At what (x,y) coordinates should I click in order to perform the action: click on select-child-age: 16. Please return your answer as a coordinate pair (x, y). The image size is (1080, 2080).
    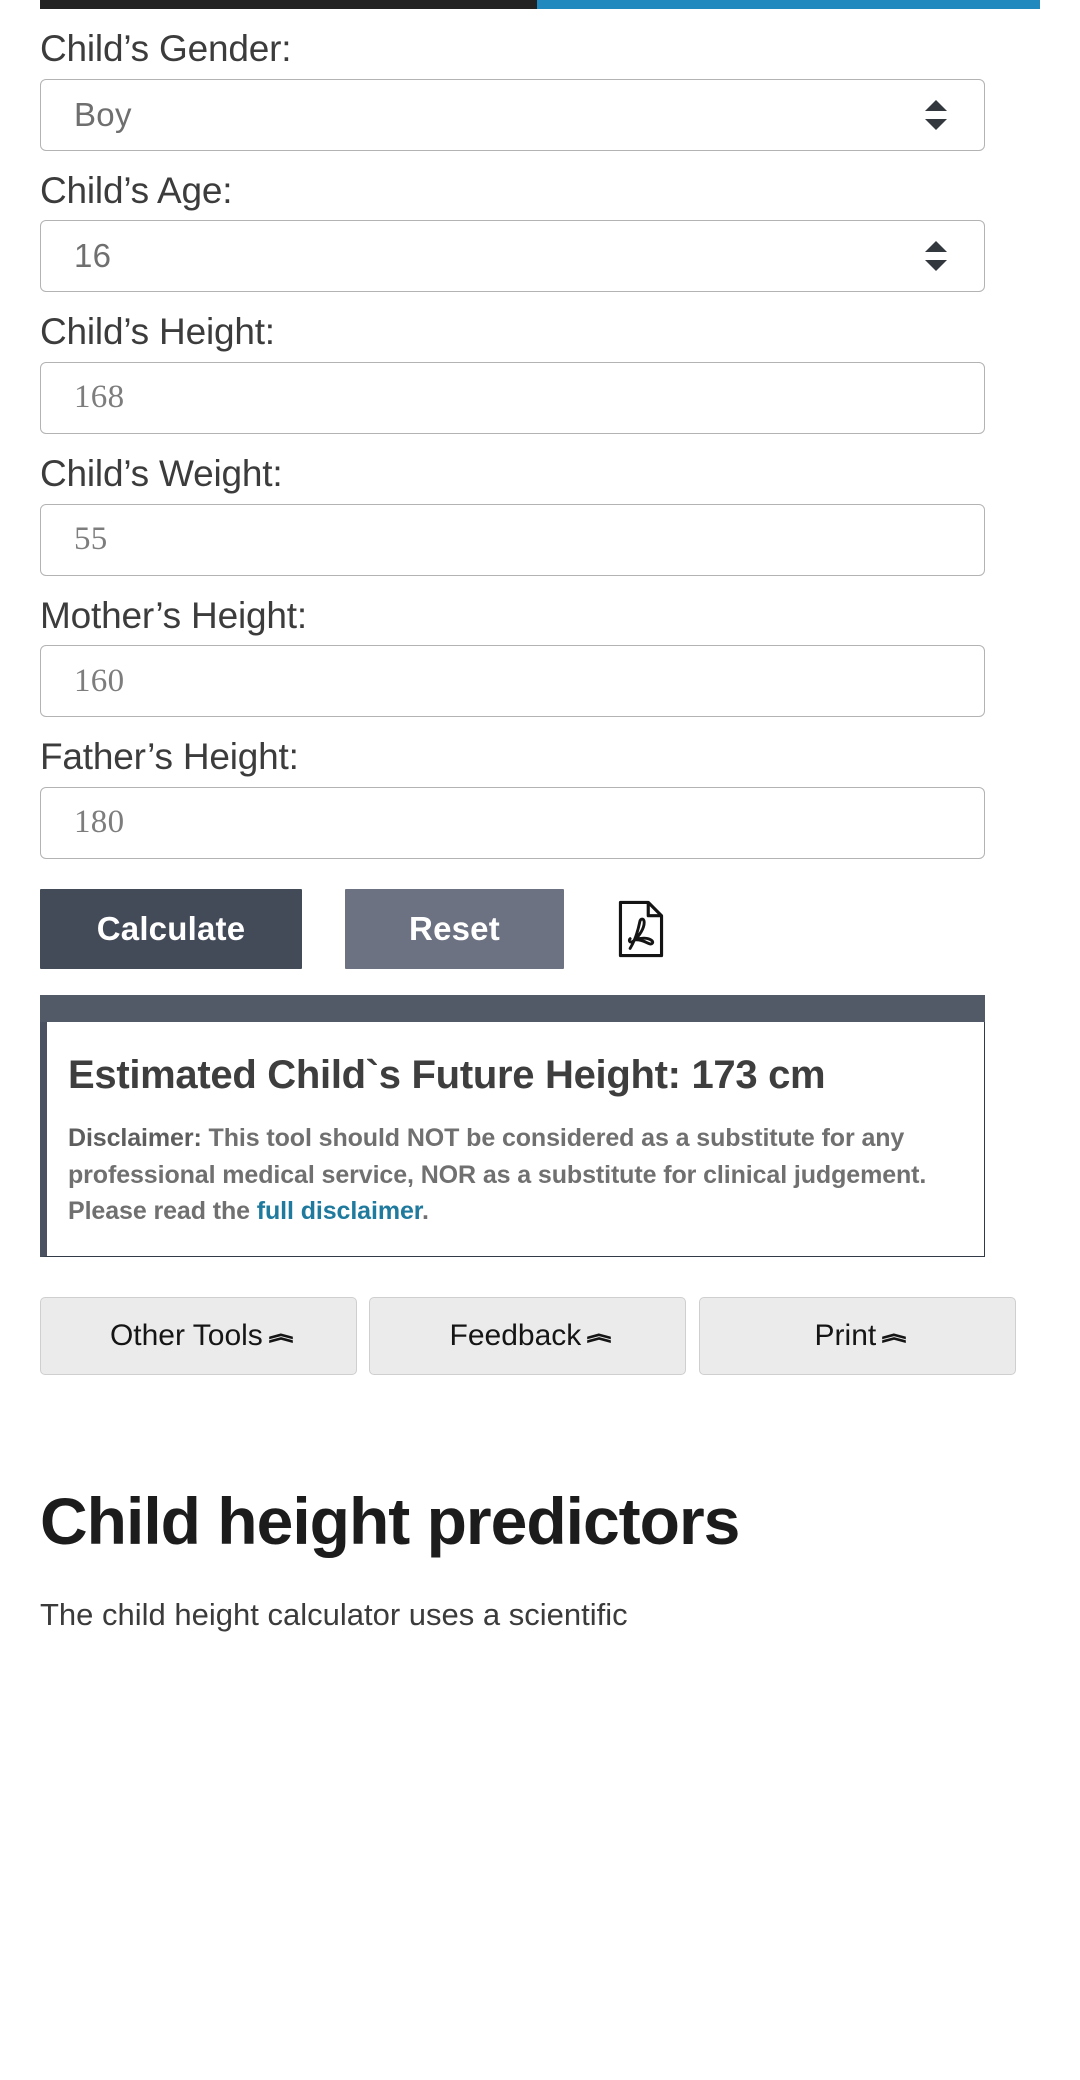
    Looking at the image, I should click on (512, 256).